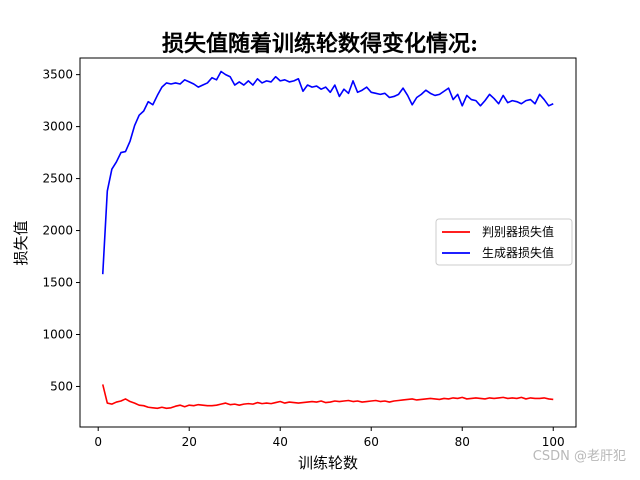  Describe the element at coordinates (57, 231) in the screenshot. I see `y-tick-label: 2000` at that location.